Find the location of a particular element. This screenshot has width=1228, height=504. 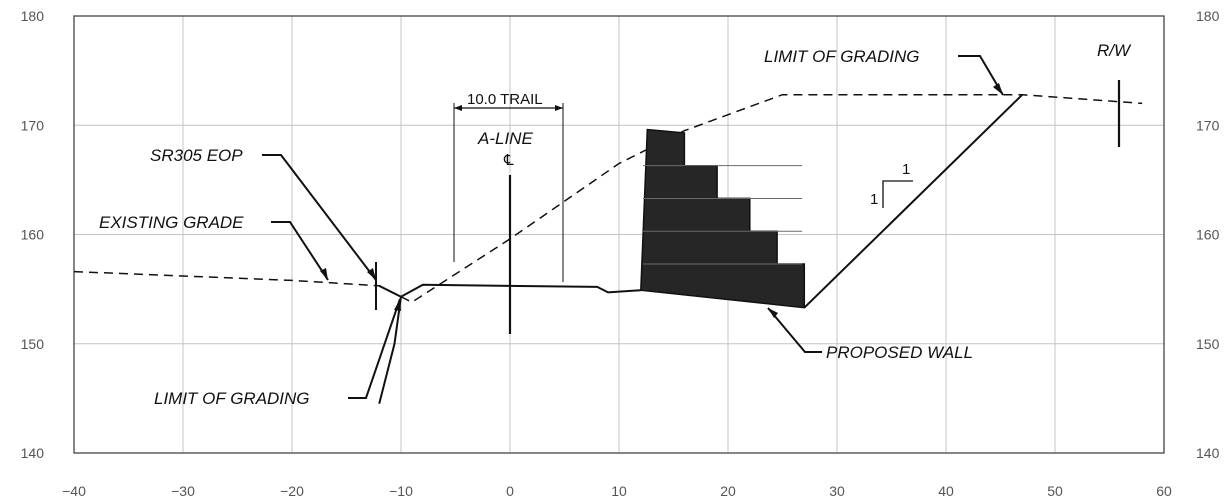

y-tick-label-left: 160 is located at coordinates (33, 235).